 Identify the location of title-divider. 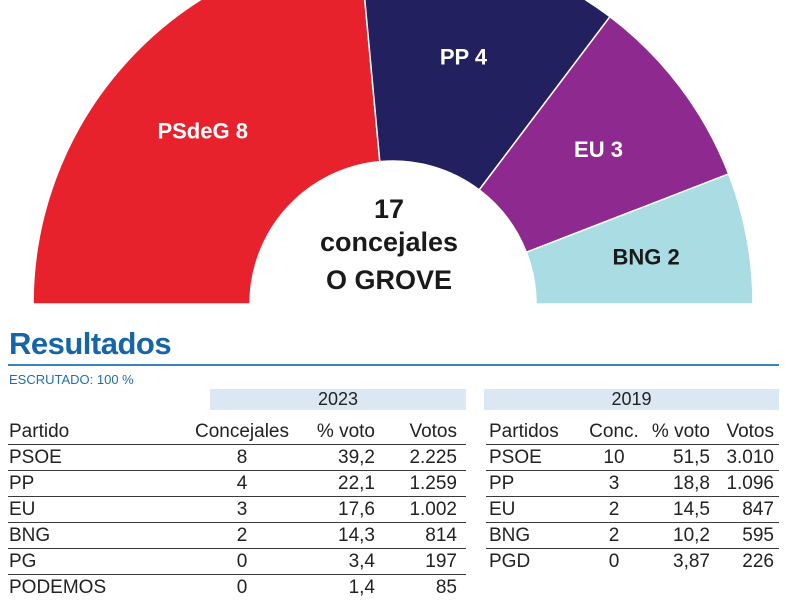
(393, 365).